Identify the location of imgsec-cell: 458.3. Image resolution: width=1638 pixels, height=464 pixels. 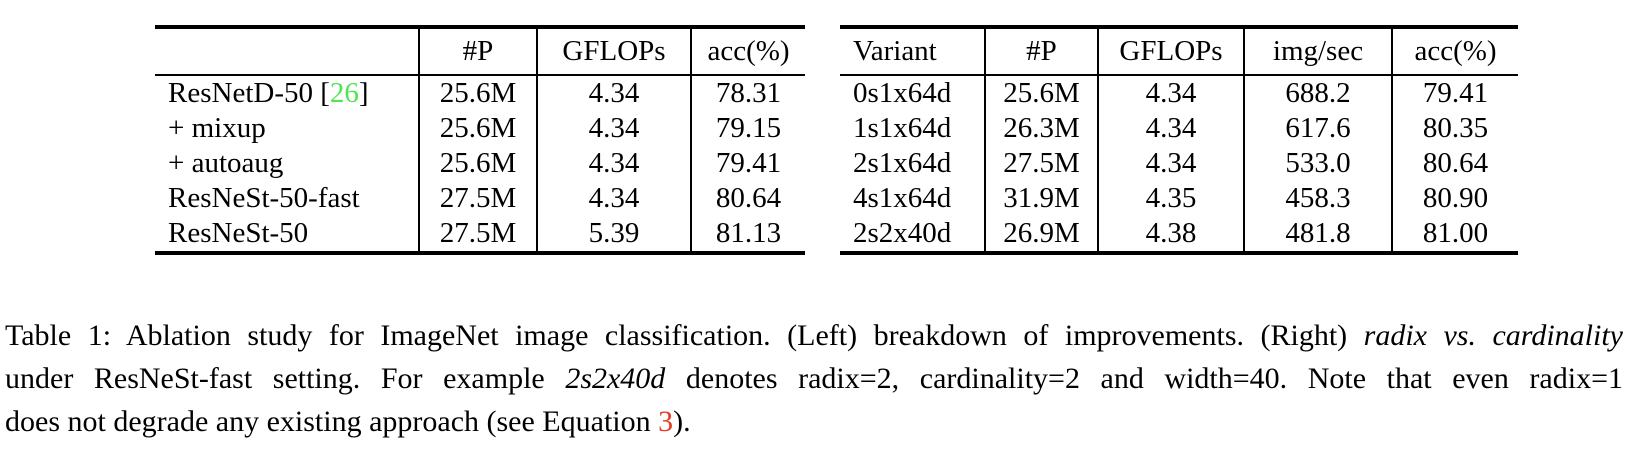
(1318, 198).